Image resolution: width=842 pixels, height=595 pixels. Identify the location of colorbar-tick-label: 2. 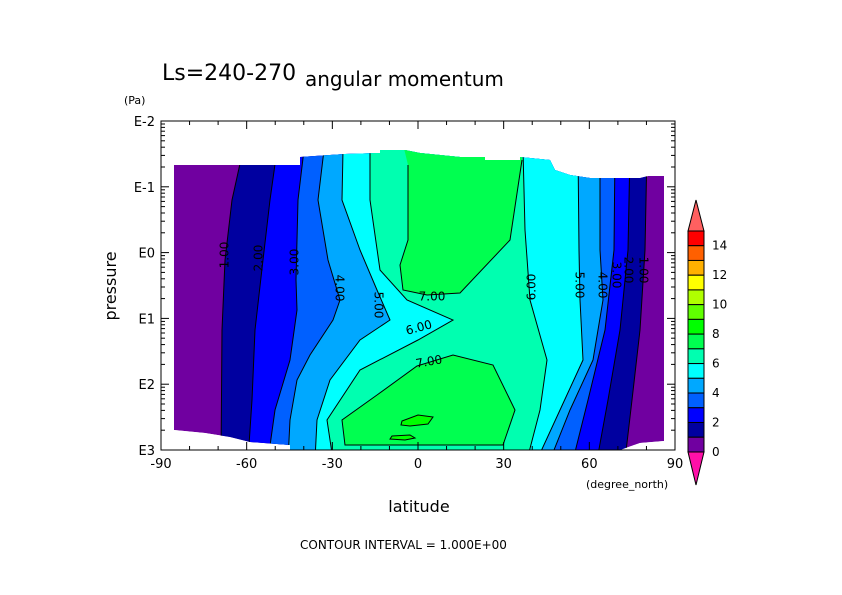
(716, 422).